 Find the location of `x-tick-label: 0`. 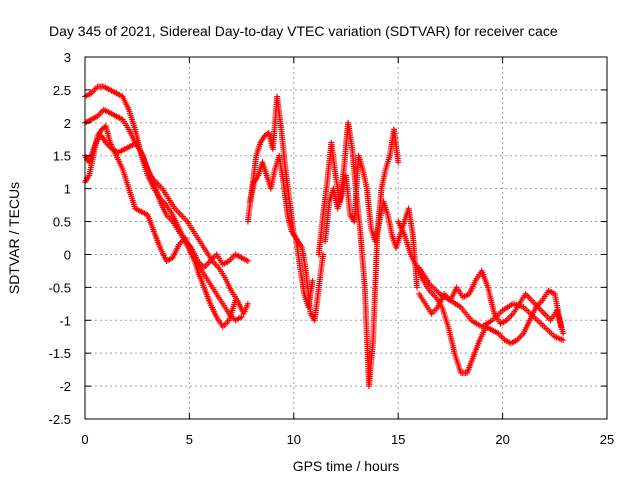

x-tick-label: 0 is located at coordinates (84, 439).